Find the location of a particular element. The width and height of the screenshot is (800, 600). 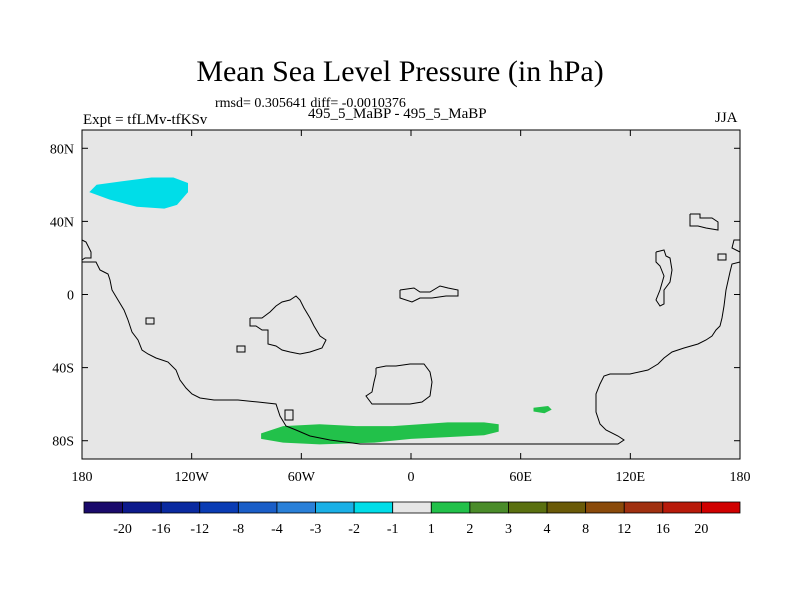

y-tick-label: 80S is located at coordinates (63, 442).